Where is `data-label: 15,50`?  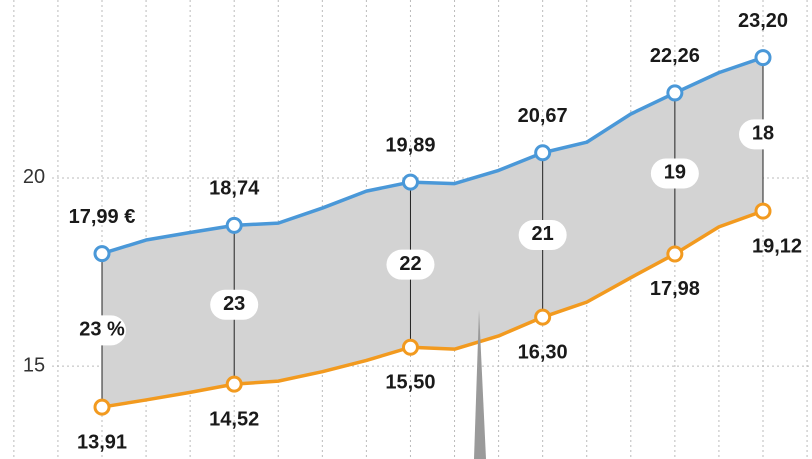 data-label: 15,50 is located at coordinates (410, 383).